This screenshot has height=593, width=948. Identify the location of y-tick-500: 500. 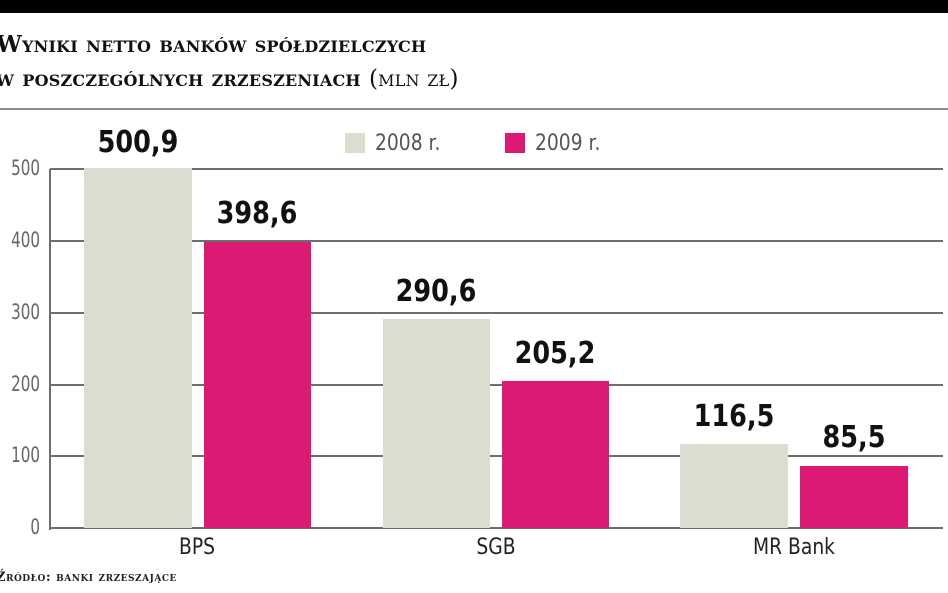
(26, 168).